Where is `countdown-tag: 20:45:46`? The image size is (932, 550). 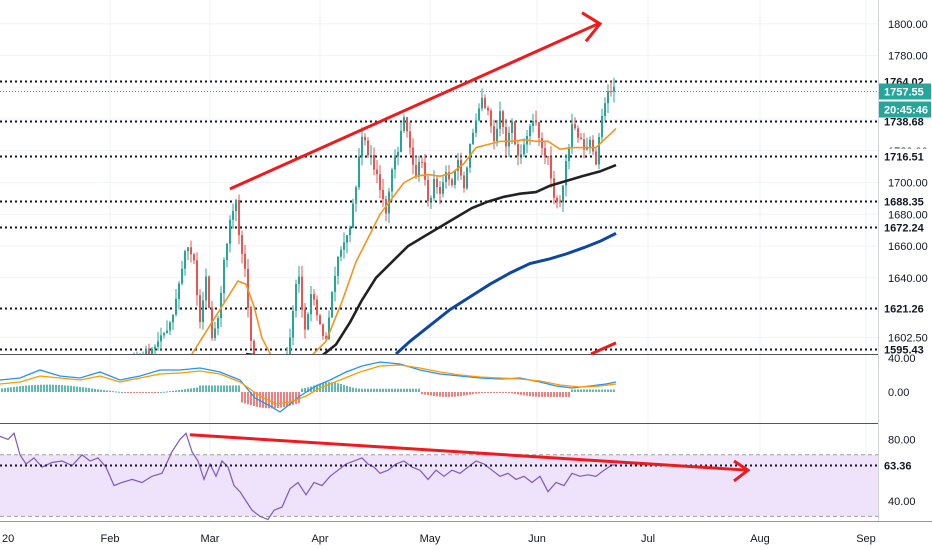
countdown-tag: 20:45:46 is located at coordinates (905, 109).